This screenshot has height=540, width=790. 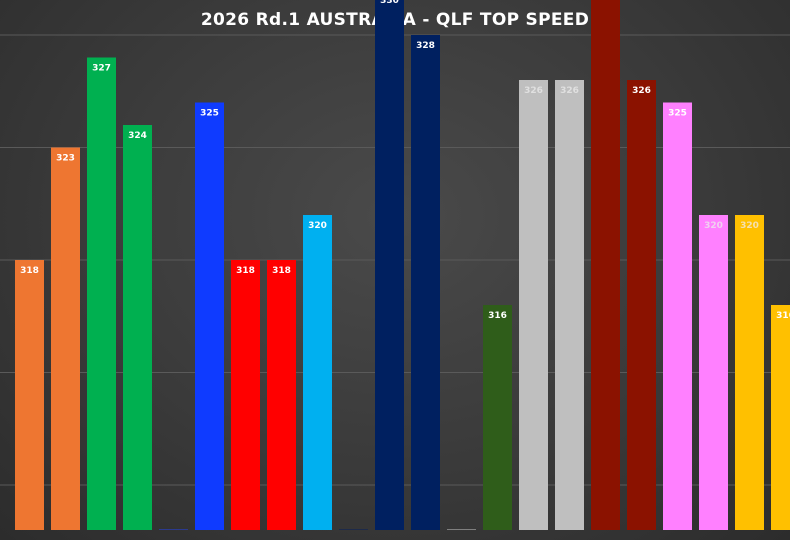 I want to click on data-label: 328, so click(x=425, y=46).